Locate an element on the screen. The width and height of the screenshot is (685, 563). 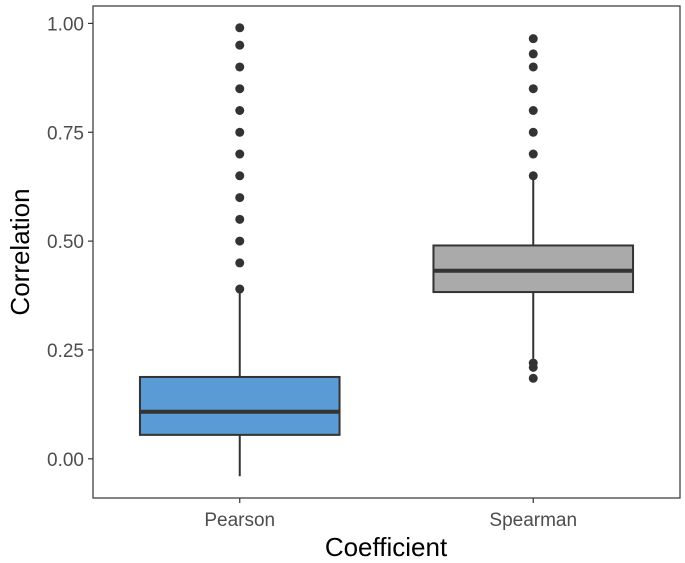
y-tick-label: 0.75 is located at coordinates (65, 133).